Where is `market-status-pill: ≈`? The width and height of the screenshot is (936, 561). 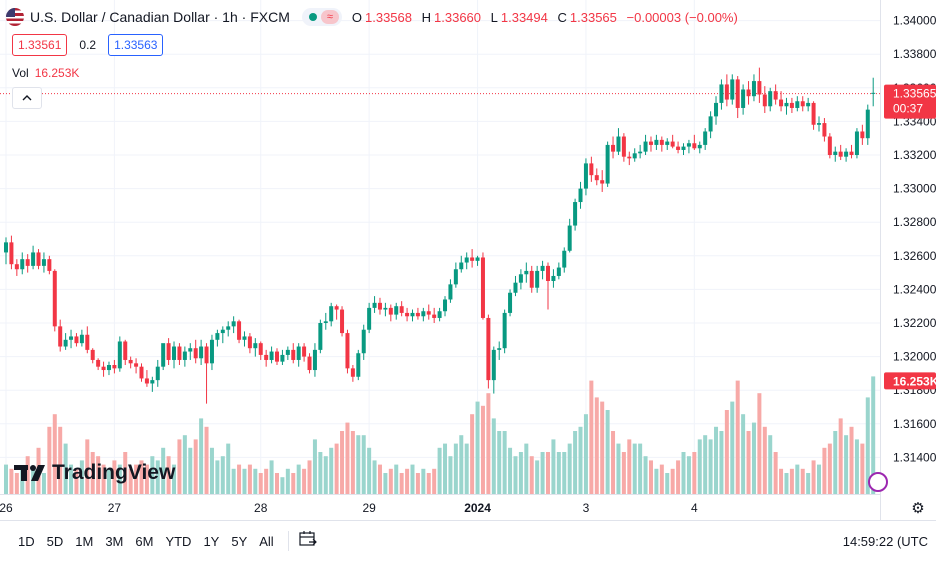
market-status-pill: ≈ is located at coordinates (321, 17).